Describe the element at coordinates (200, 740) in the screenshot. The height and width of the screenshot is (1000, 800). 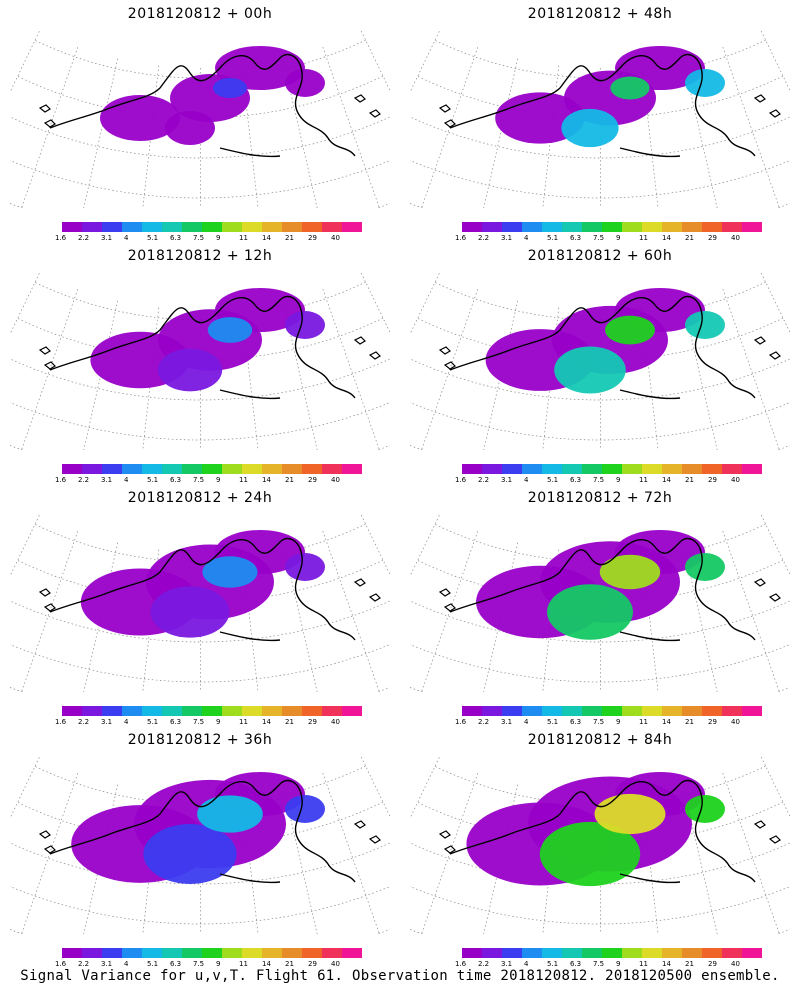
I see `panel-title: 2018120812 + 36h` at that location.